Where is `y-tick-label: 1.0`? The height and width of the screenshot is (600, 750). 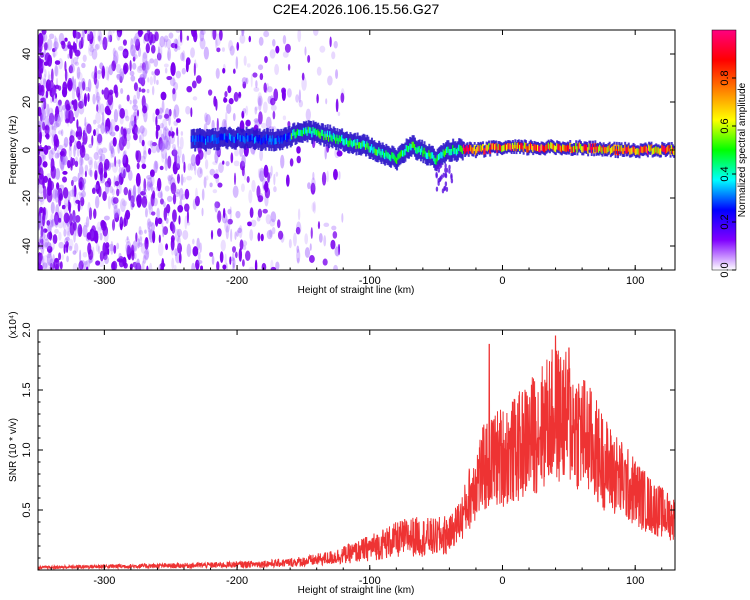 y-tick-label: 1.0 is located at coordinates (27, 449).